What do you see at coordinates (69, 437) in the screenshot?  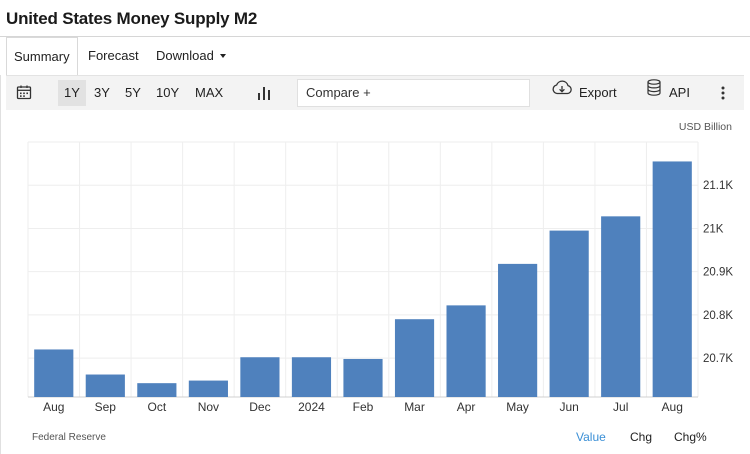 I see `source-label: Federal Reserve` at bounding box center [69, 437].